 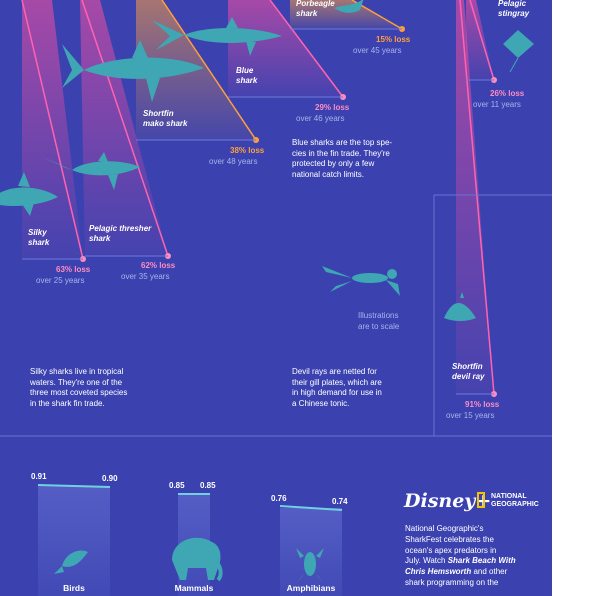 I want to click on disney-plus-logo: Disney+, so click(x=448, y=501).